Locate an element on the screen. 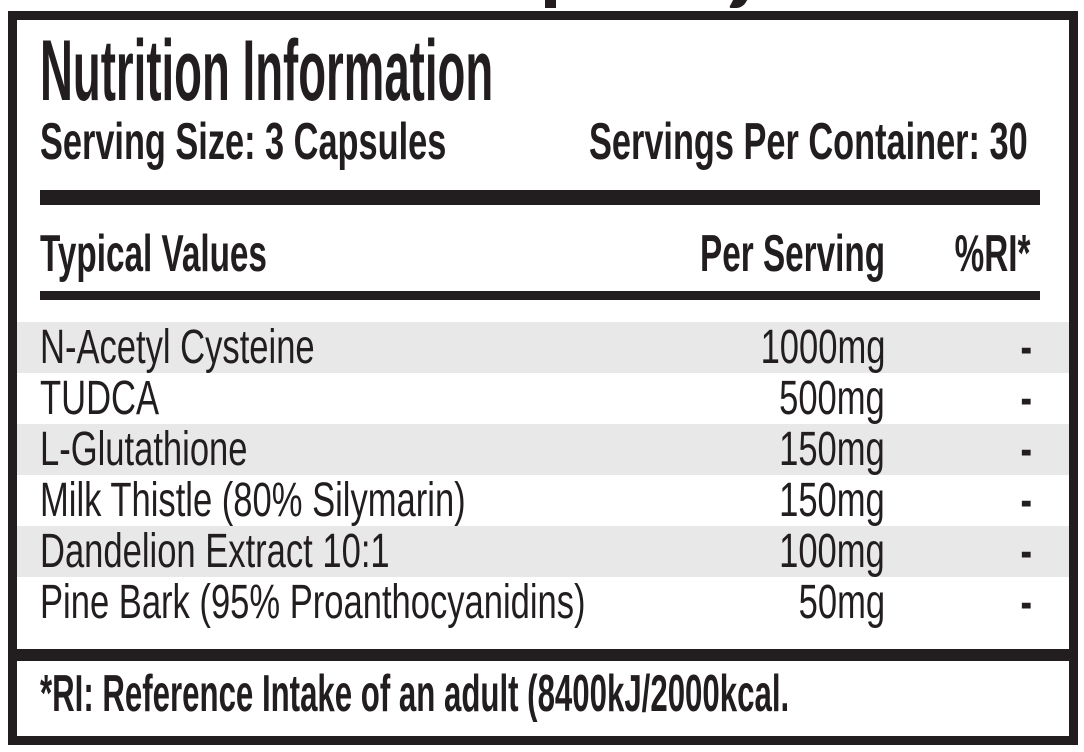 This screenshot has height=752, width=1084. table-row: TUDCA 500mg - is located at coordinates (543, 398).